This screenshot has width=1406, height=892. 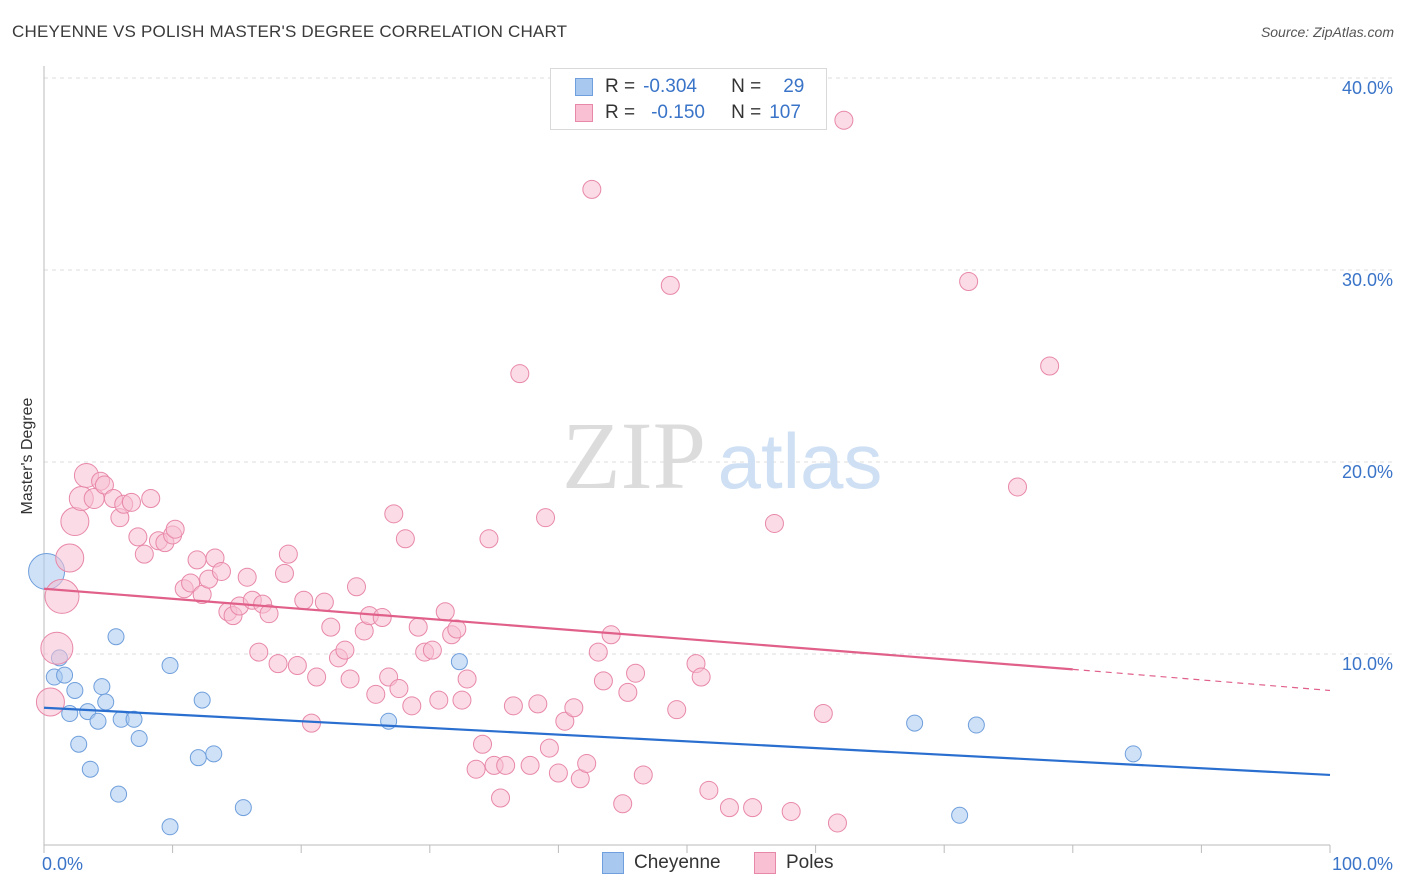 What do you see at coordinates (634, 455) in the screenshot?
I see `watermark-zip: ZIP` at bounding box center [634, 455].